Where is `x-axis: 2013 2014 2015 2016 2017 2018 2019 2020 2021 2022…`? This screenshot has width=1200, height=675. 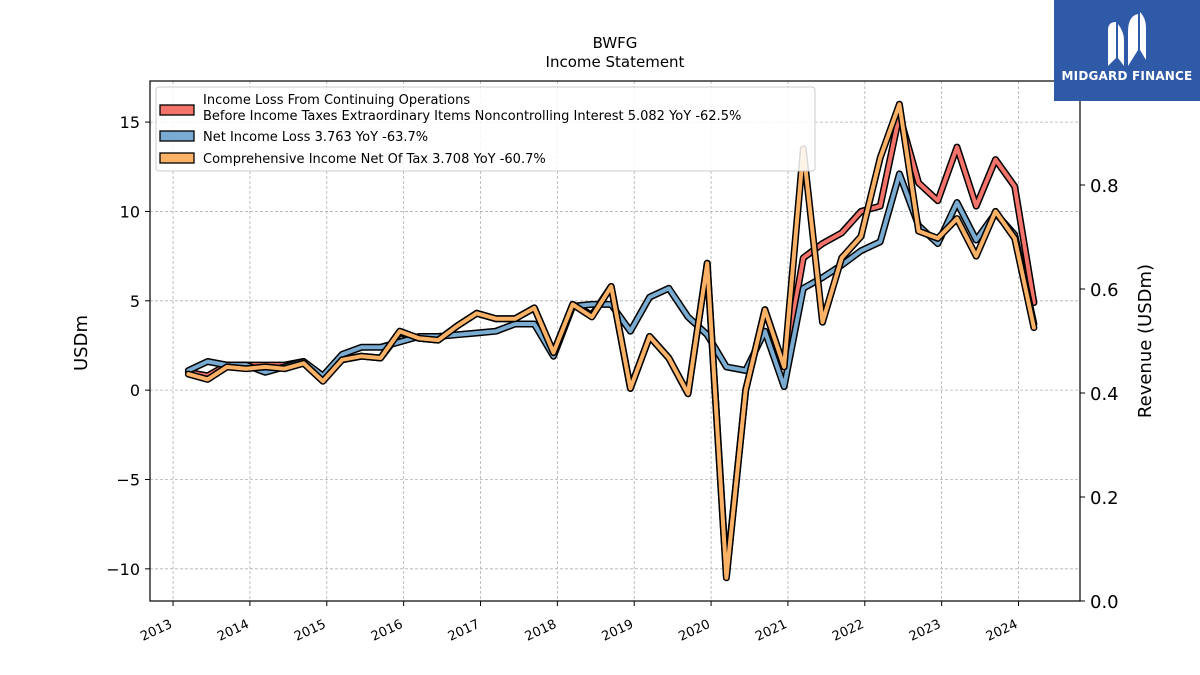
x-axis: 2013 2014 2015 2016 2017 2018 2019 2020 2021 2022… is located at coordinates (579, 623).